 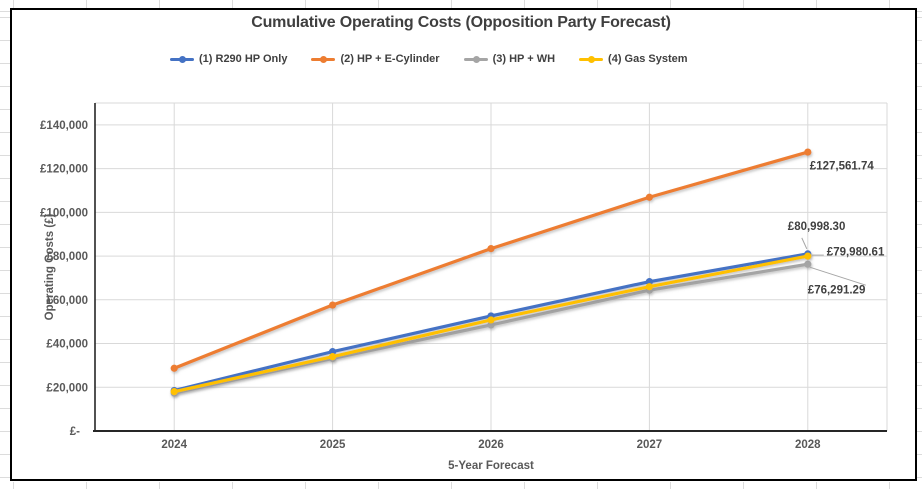 What do you see at coordinates (67, 388) in the screenshot?
I see `y-tick-label: £20,000` at bounding box center [67, 388].